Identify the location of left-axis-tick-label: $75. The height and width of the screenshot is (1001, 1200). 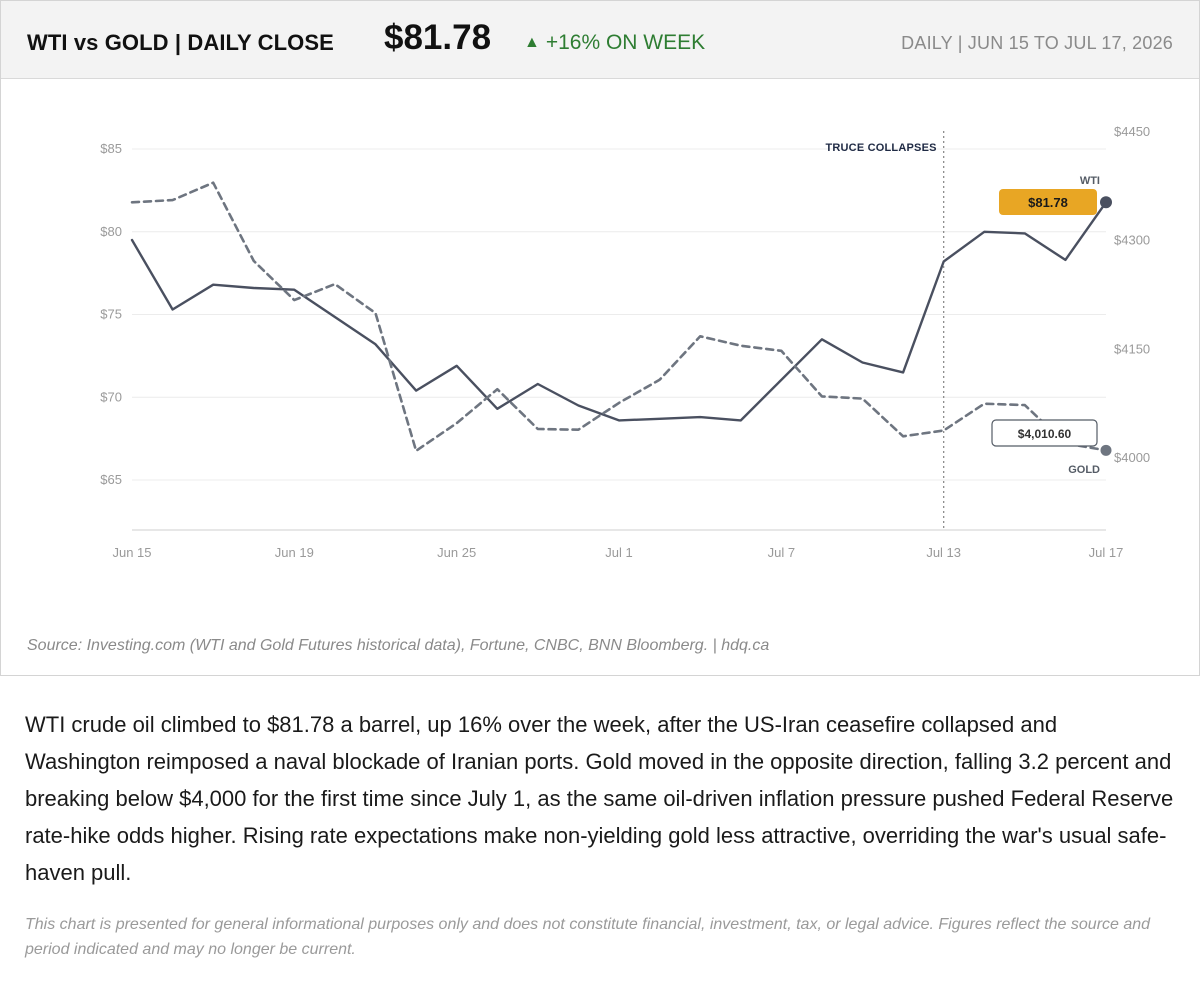
(111, 314).